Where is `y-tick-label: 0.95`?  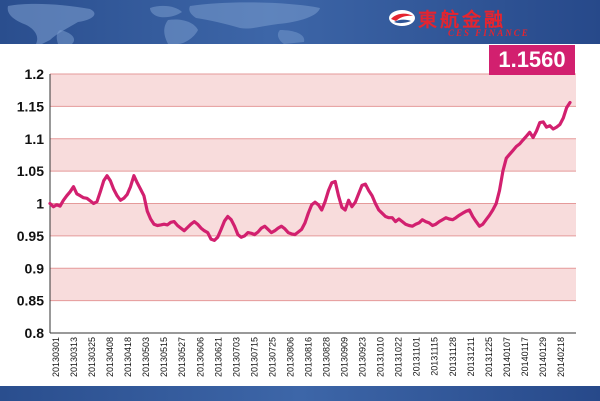
y-tick-label: 0.95 is located at coordinates (30, 236).